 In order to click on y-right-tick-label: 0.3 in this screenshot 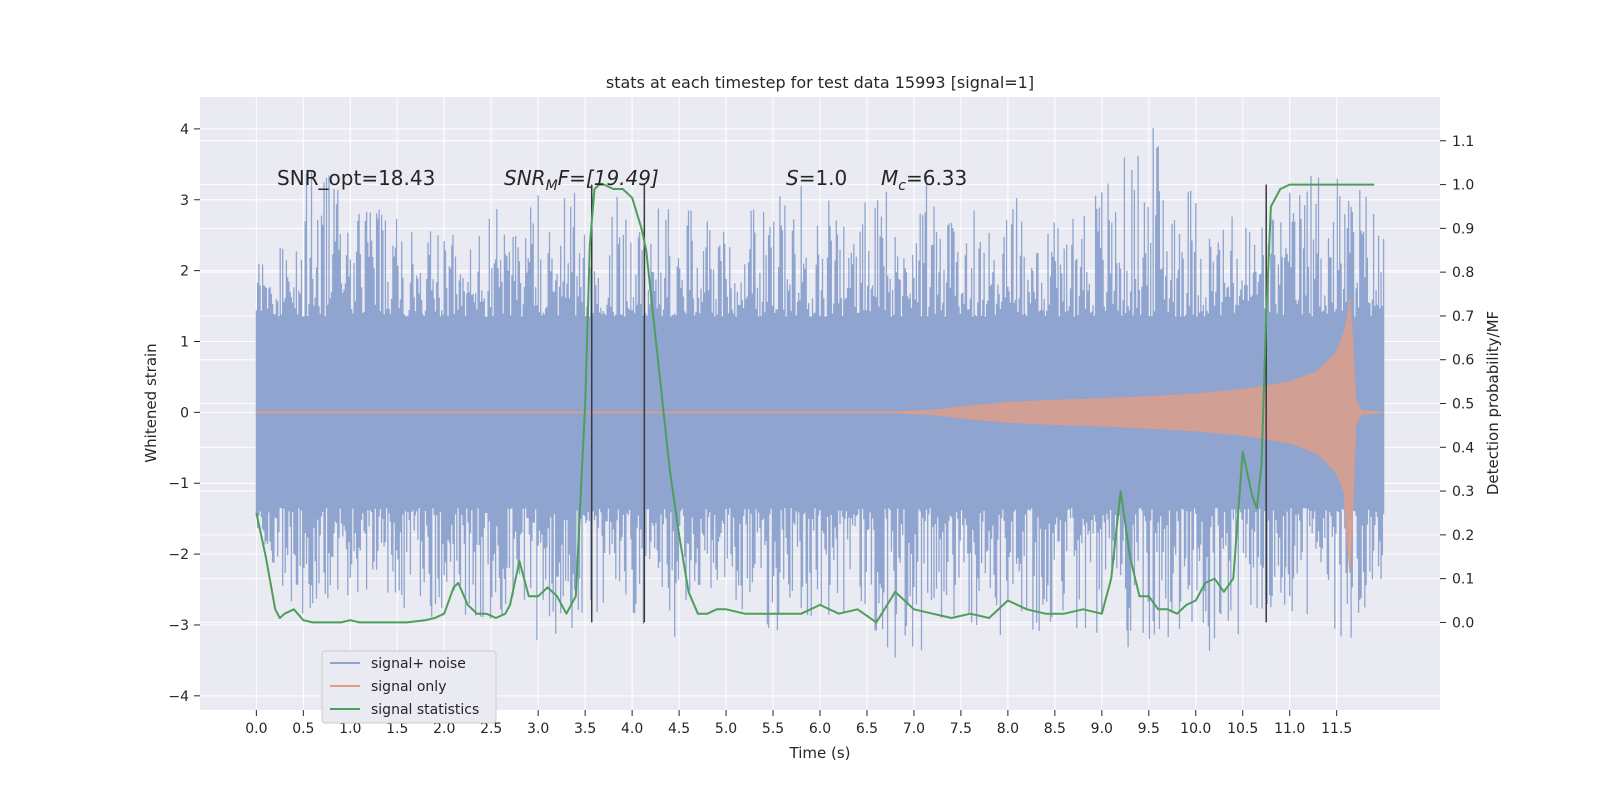, I will do `click(1463, 492)`.